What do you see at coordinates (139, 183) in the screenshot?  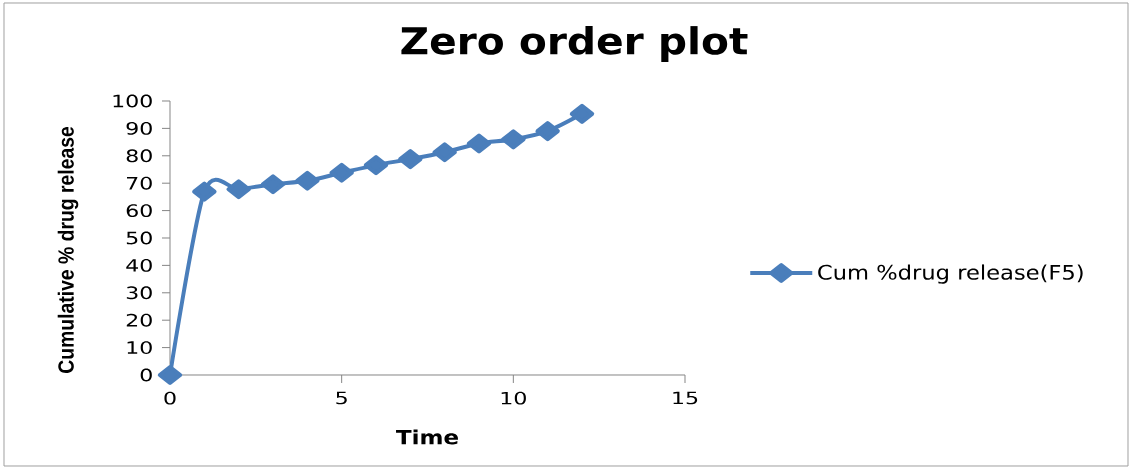 I see `y-tick-label: 70` at bounding box center [139, 183].